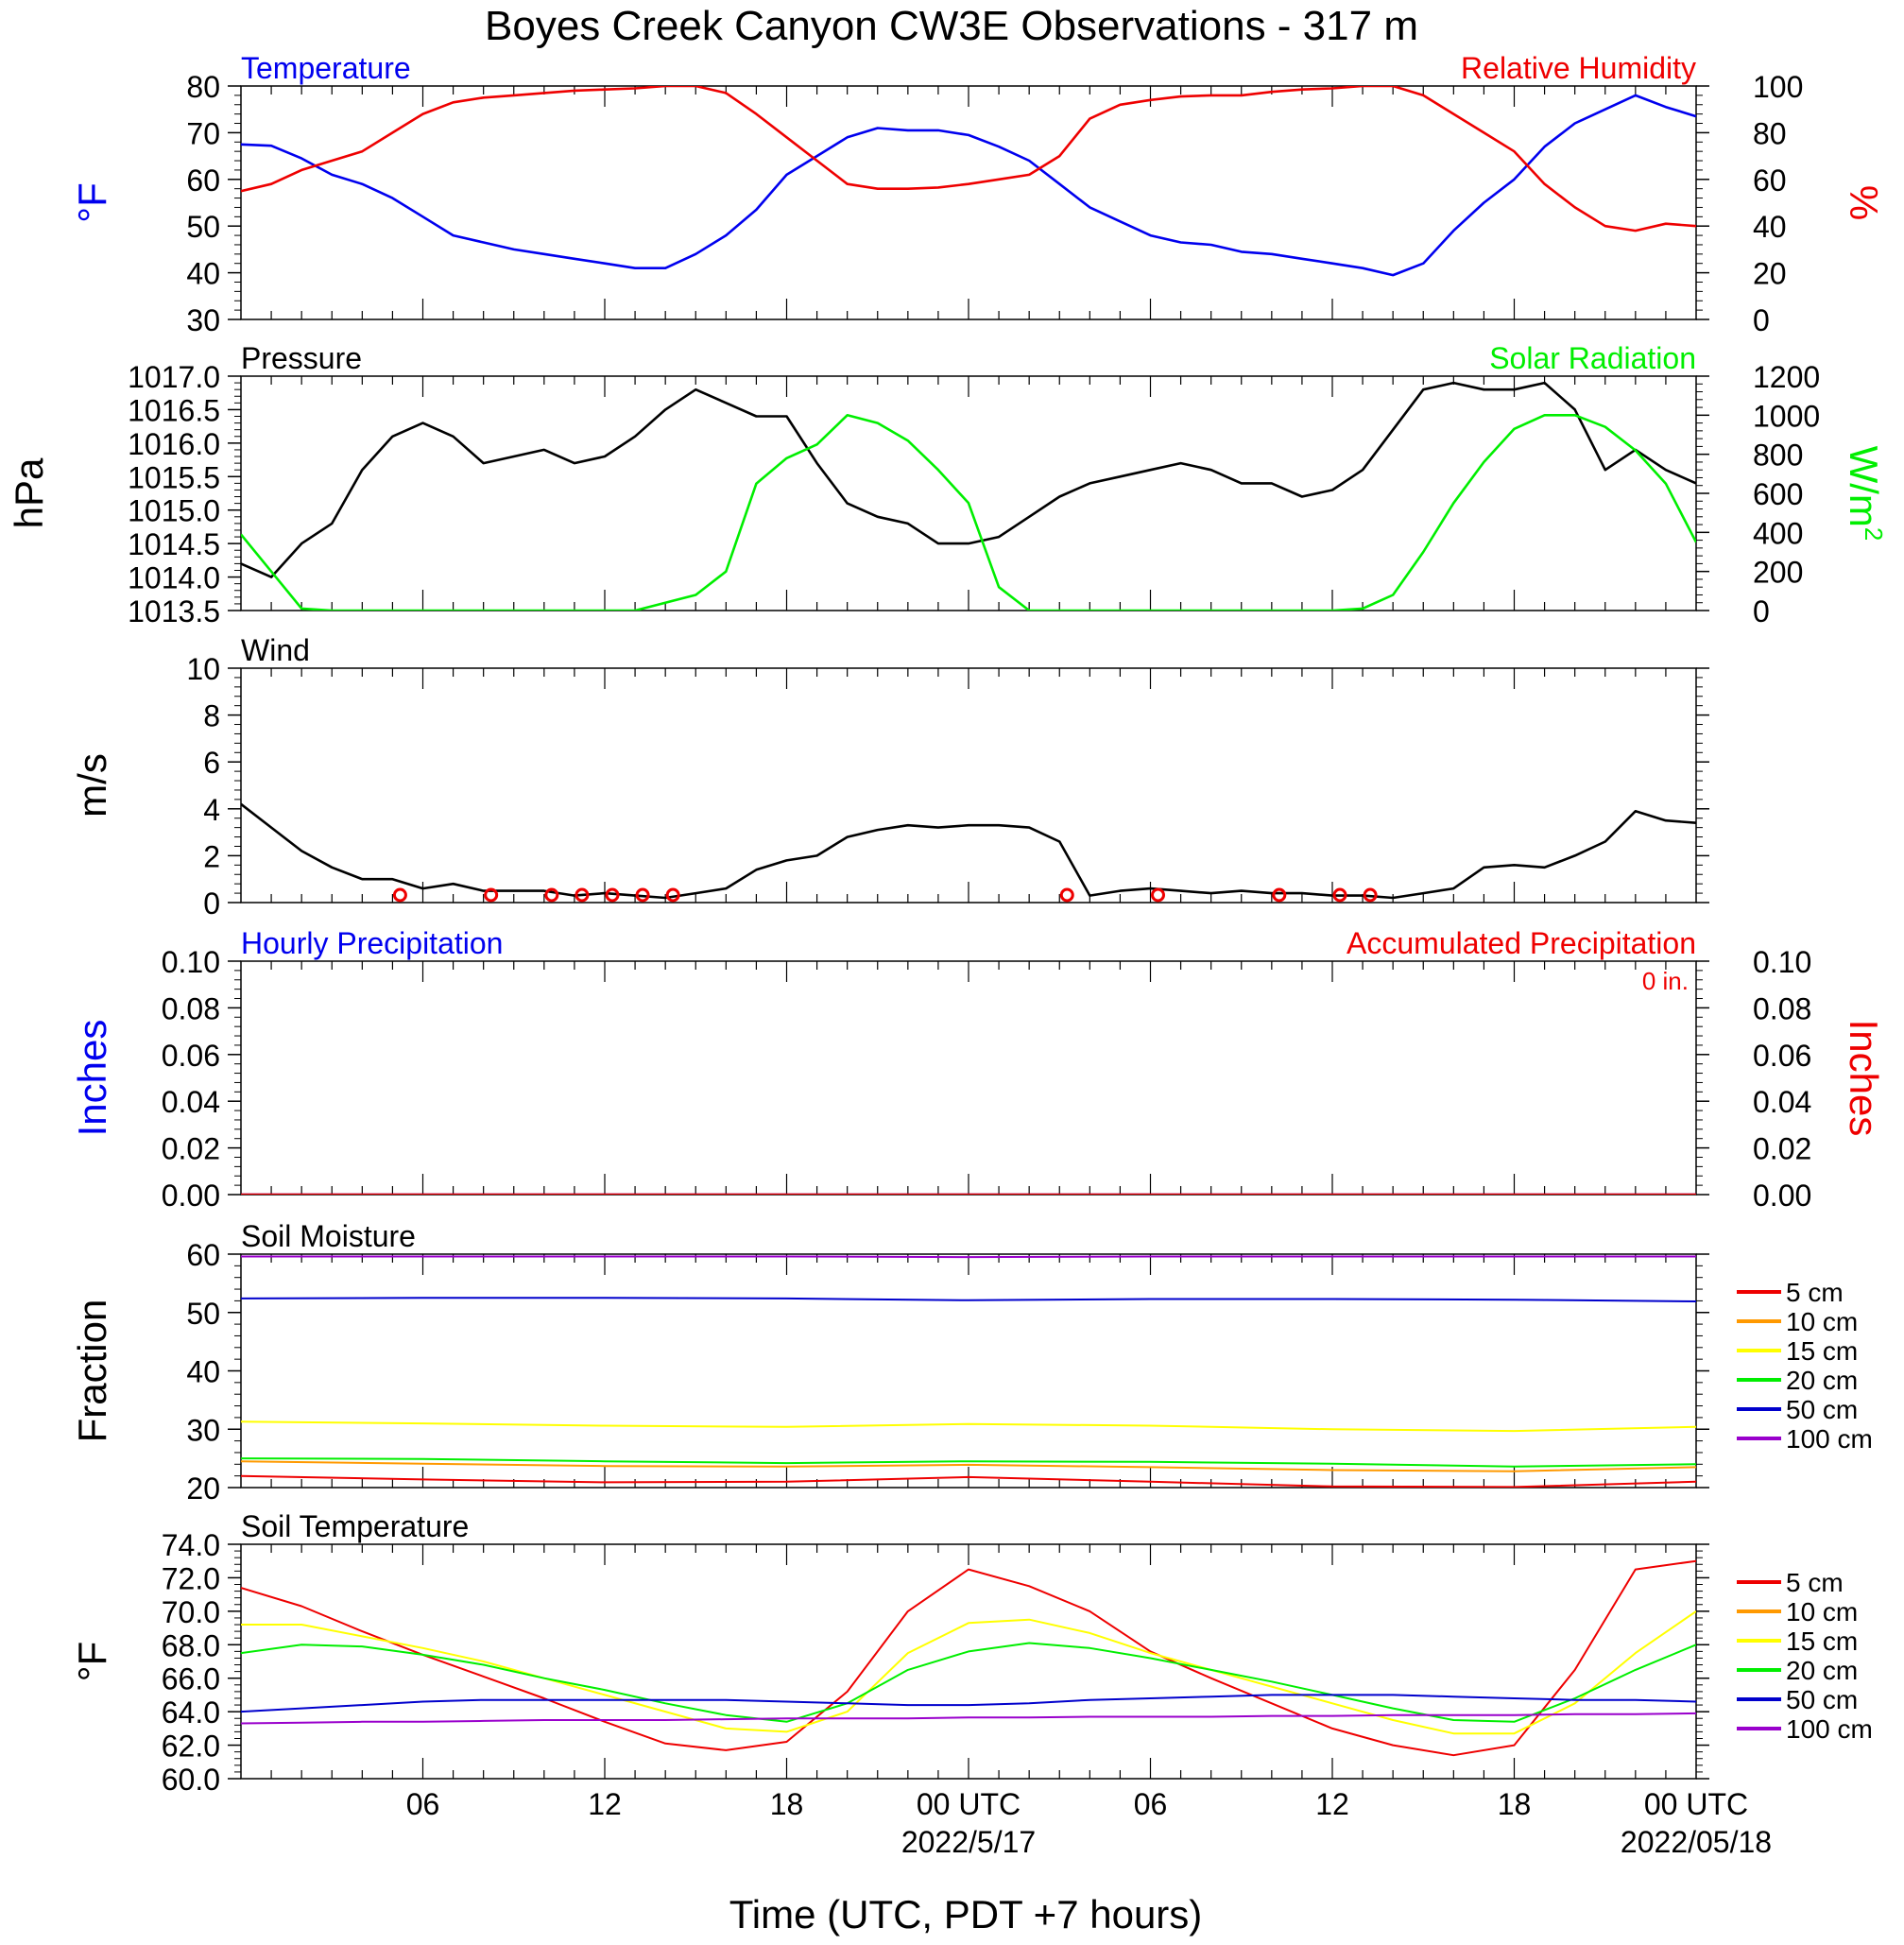 The width and height of the screenshot is (1904, 1945). I want to click on panel-title-left: Wind, so click(275, 650).